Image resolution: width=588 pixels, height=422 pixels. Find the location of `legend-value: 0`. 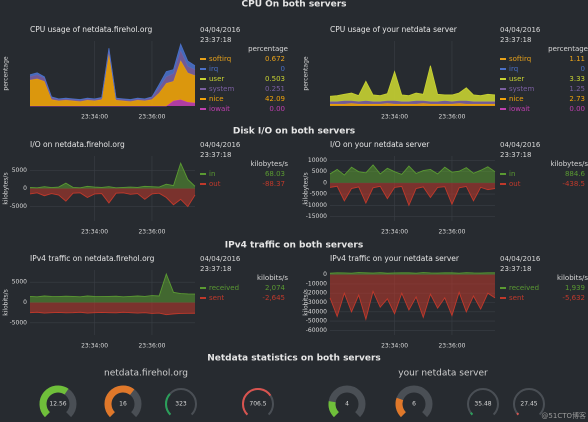

legend-value: 0 is located at coordinates (583, 69).